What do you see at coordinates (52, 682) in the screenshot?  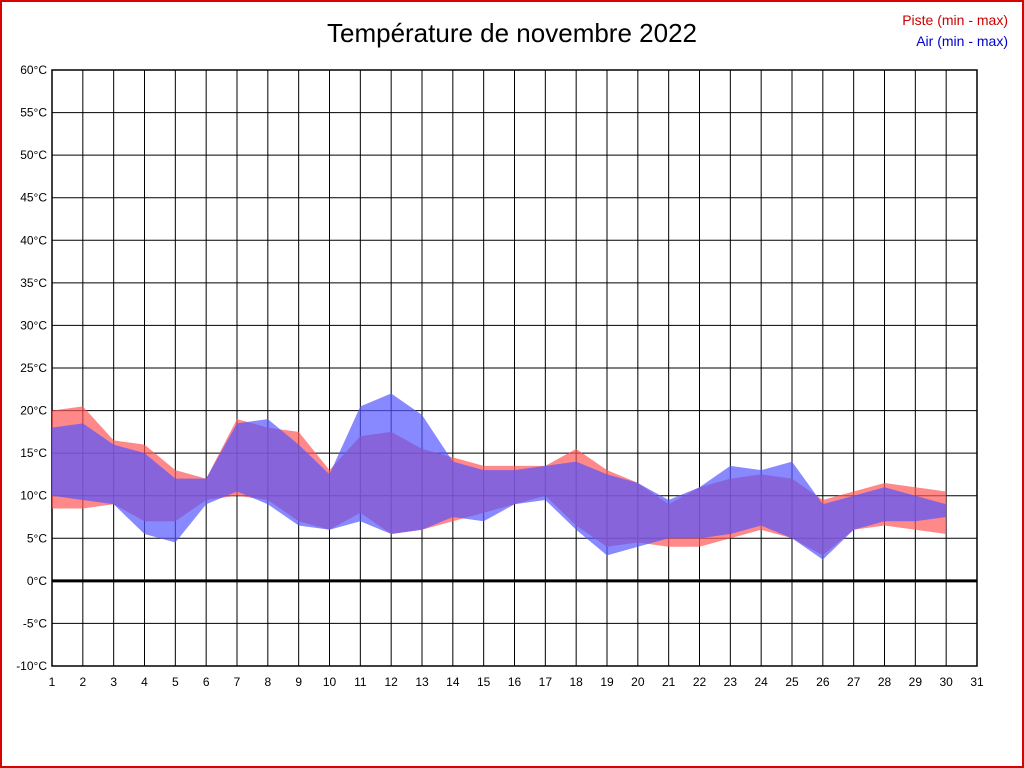 I see `x-tick-label: 1` at bounding box center [52, 682].